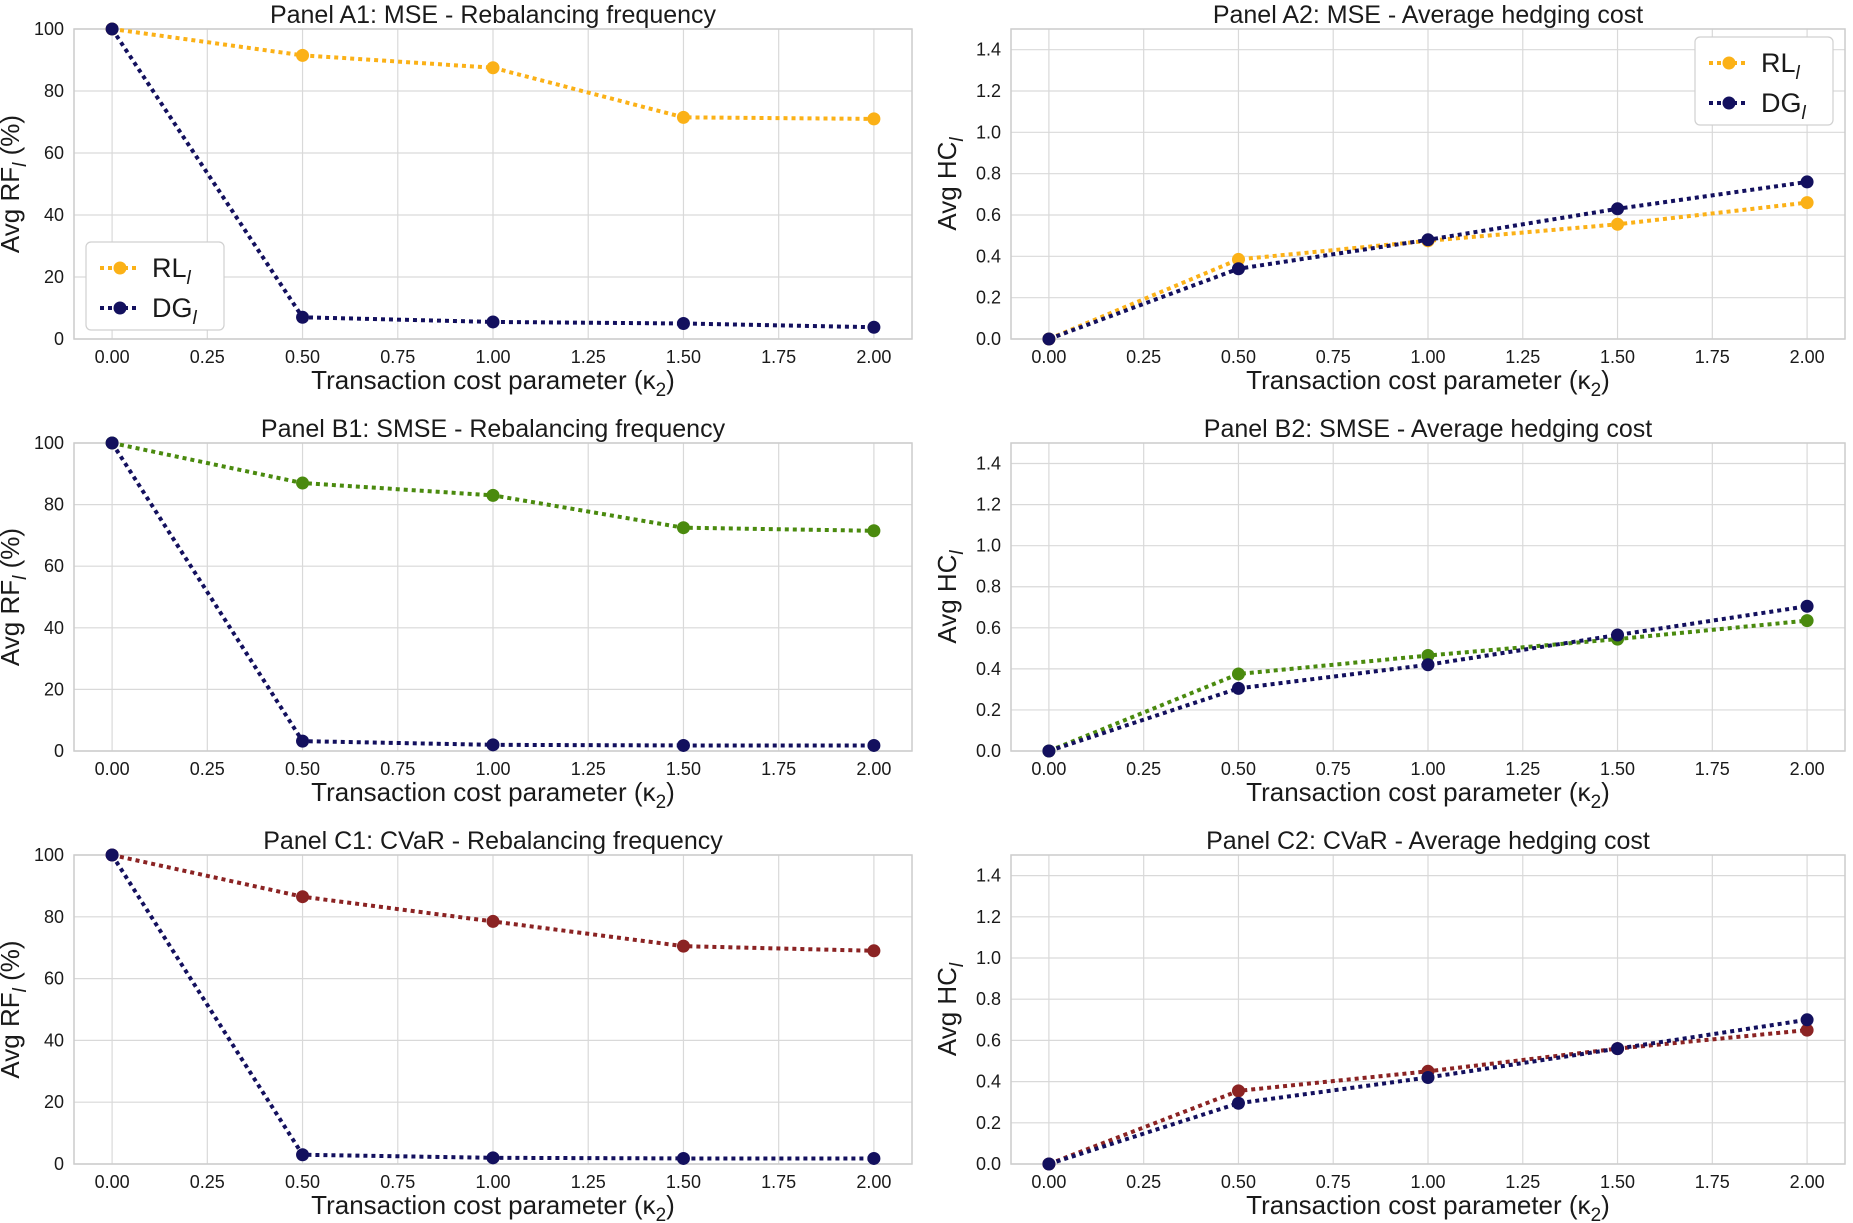 Image resolution: width=1853 pixels, height=1223 pixels. I want to click on x-tick-label: 1.25, so click(588, 769).